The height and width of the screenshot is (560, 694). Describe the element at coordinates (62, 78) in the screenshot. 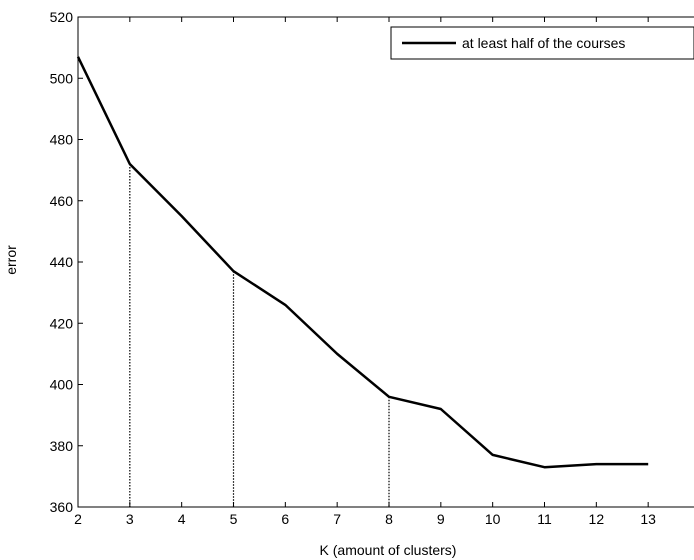

I see `y-tick-label: 500` at that location.